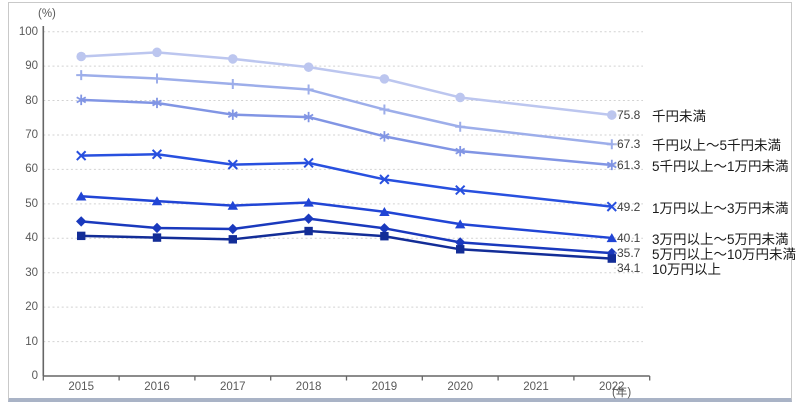 The width and height of the screenshot is (800, 405). I want to click on x-tick-label-2022: 2022, so click(612, 387).